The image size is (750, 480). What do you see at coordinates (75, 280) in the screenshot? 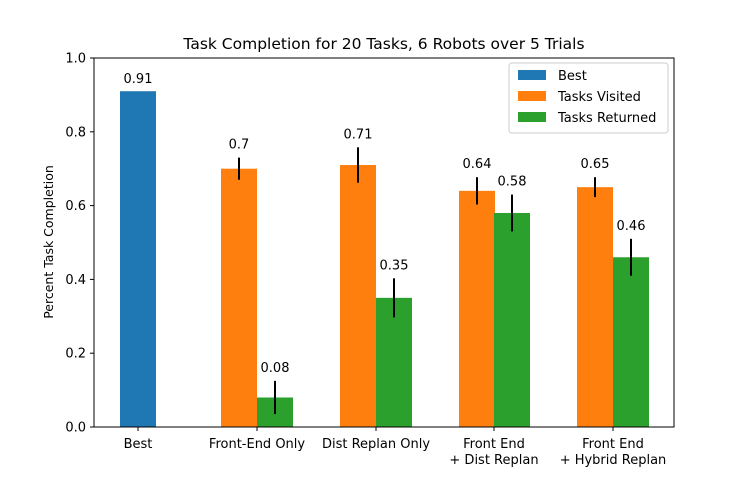
I see `y-tick-label: 0.4` at bounding box center [75, 280].